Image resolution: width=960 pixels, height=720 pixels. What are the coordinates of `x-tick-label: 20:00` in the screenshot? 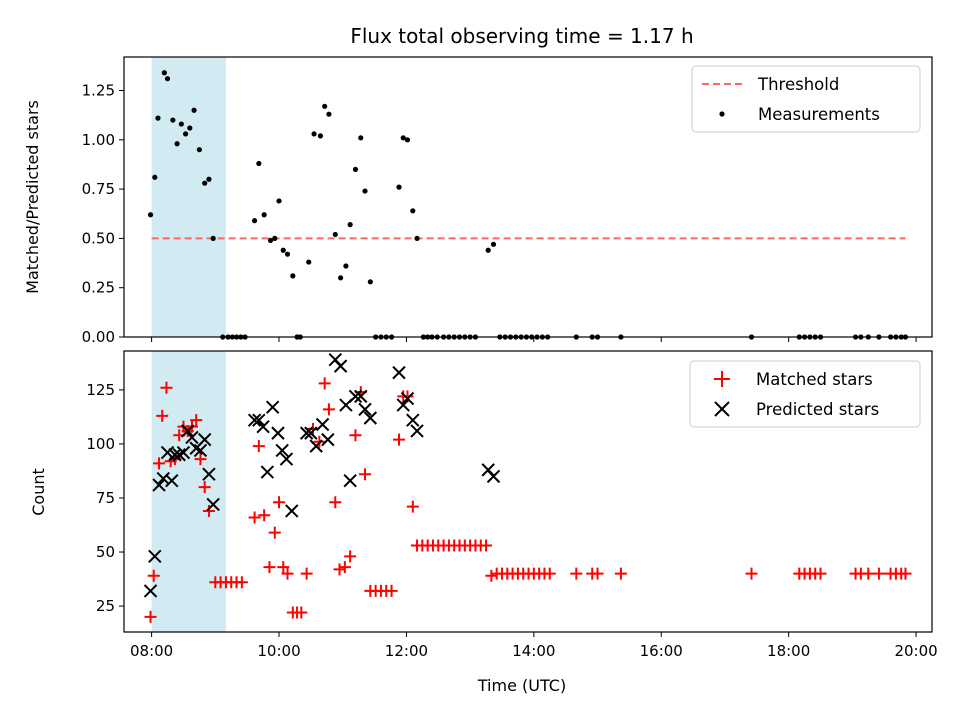 It's located at (915, 651).